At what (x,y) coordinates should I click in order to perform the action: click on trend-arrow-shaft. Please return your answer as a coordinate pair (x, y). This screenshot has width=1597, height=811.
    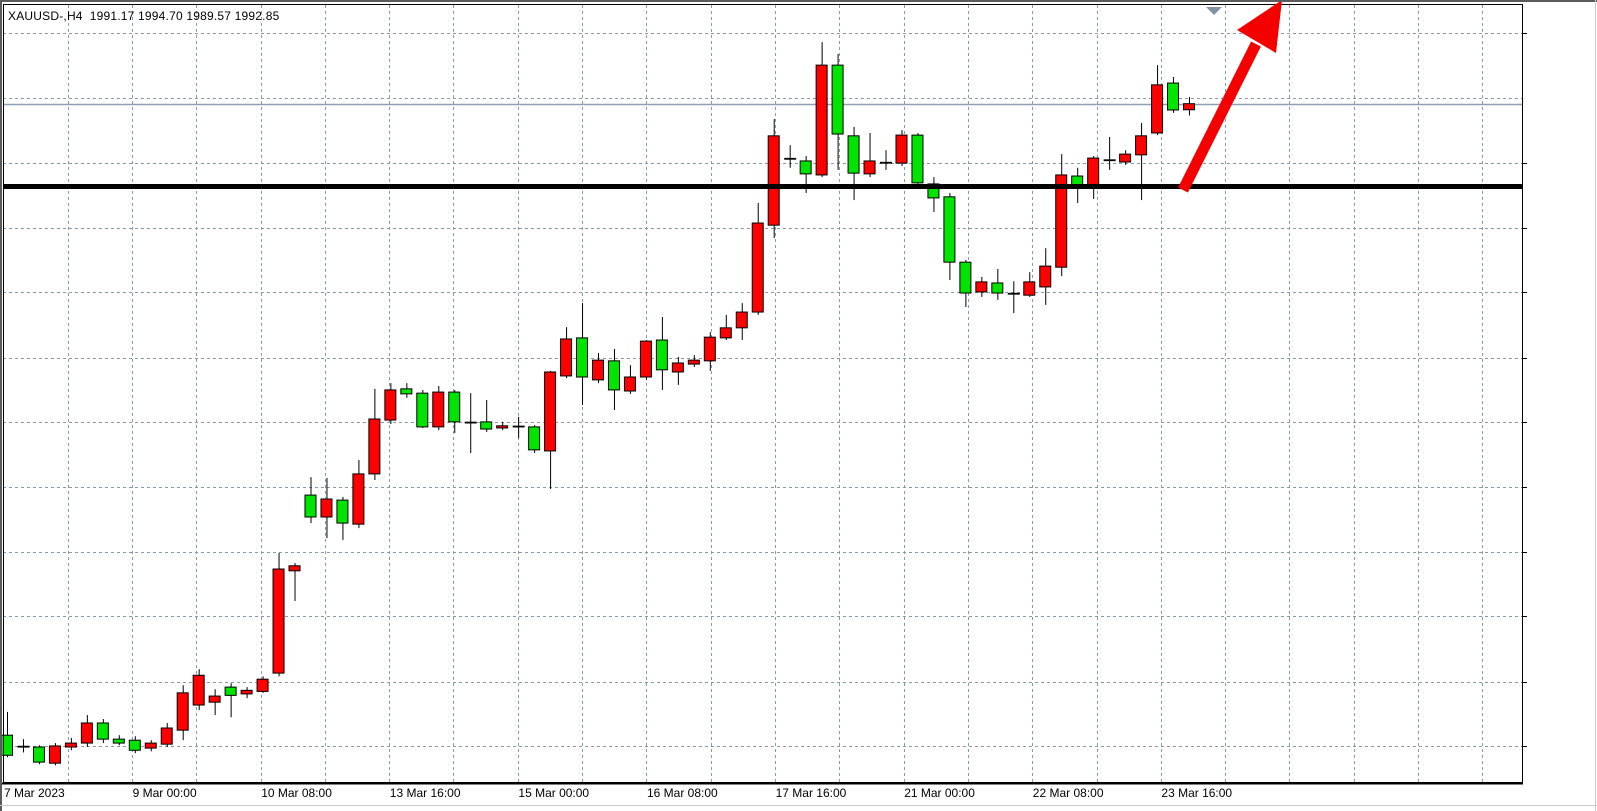
    Looking at the image, I should click on (1219, 117).